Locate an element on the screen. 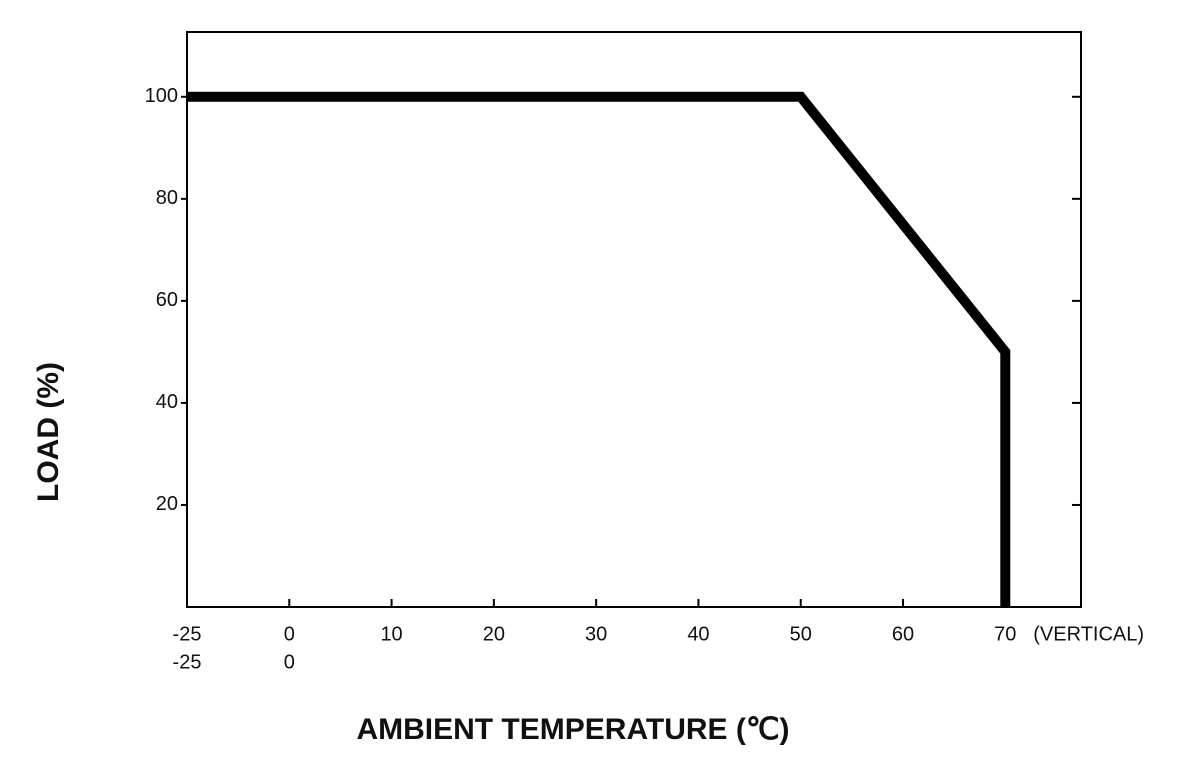 Image resolution: width=1200 pixels, height=781 pixels. x-tick-label: 40 is located at coordinates (698, 634).